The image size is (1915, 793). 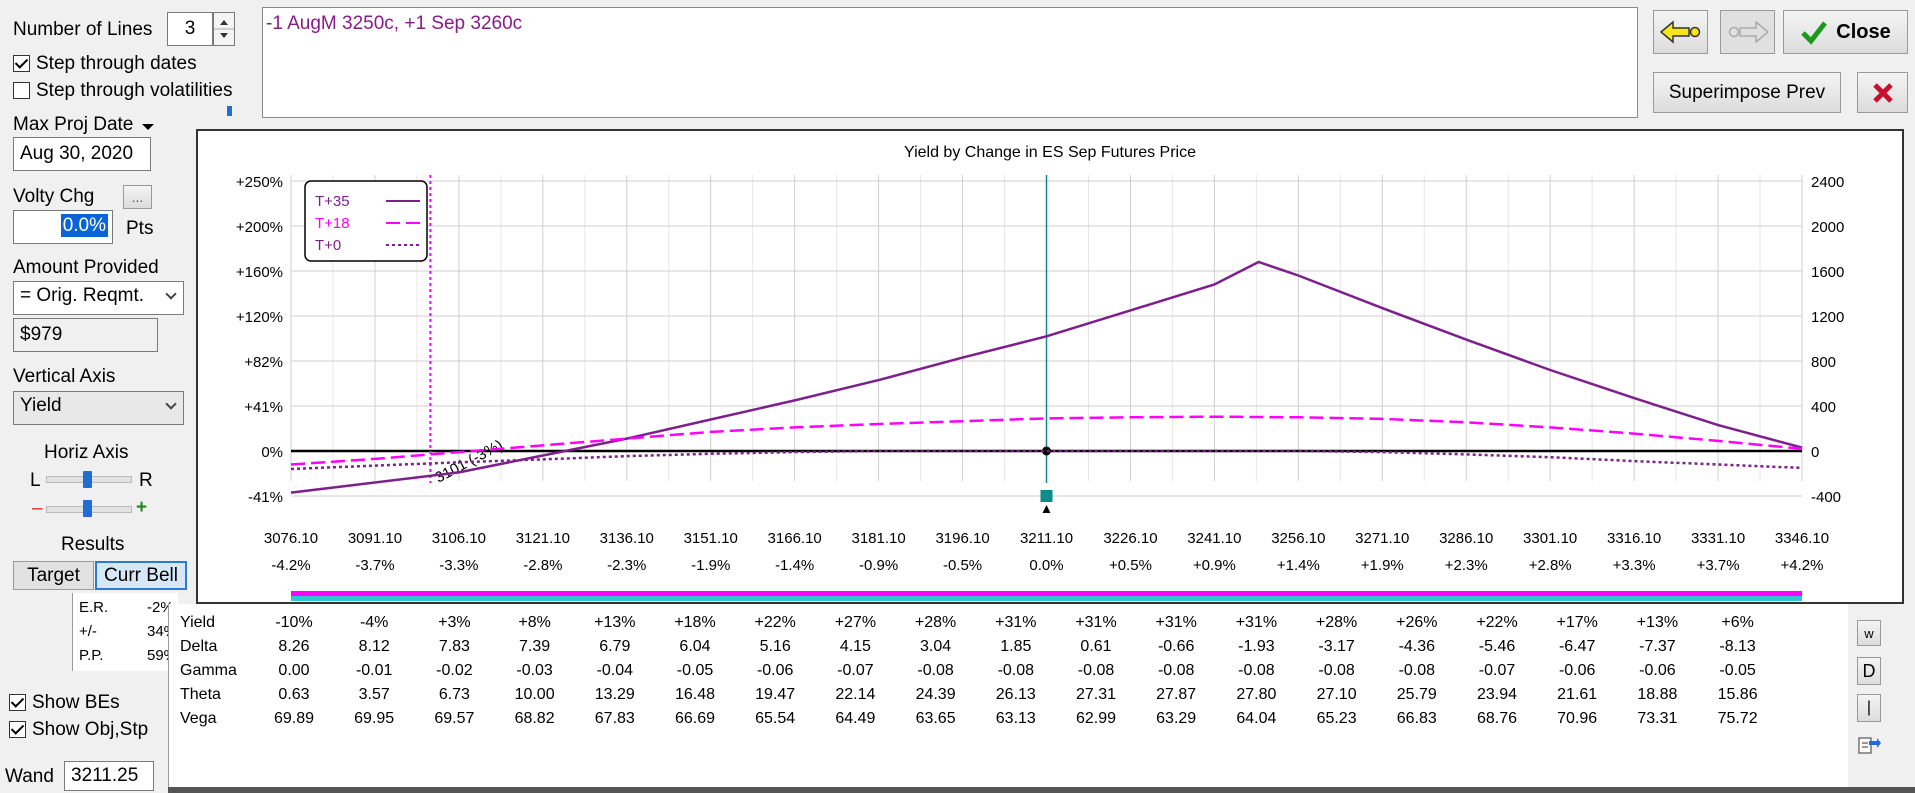 What do you see at coordinates (1096, 694) in the screenshot?
I see `greek-cell: 27.31` at bounding box center [1096, 694].